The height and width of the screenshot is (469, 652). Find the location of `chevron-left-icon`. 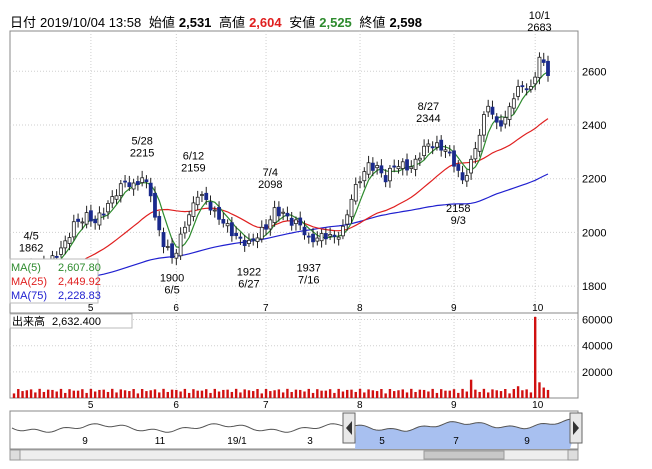

chevron-left-icon is located at coordinates (349, 428).